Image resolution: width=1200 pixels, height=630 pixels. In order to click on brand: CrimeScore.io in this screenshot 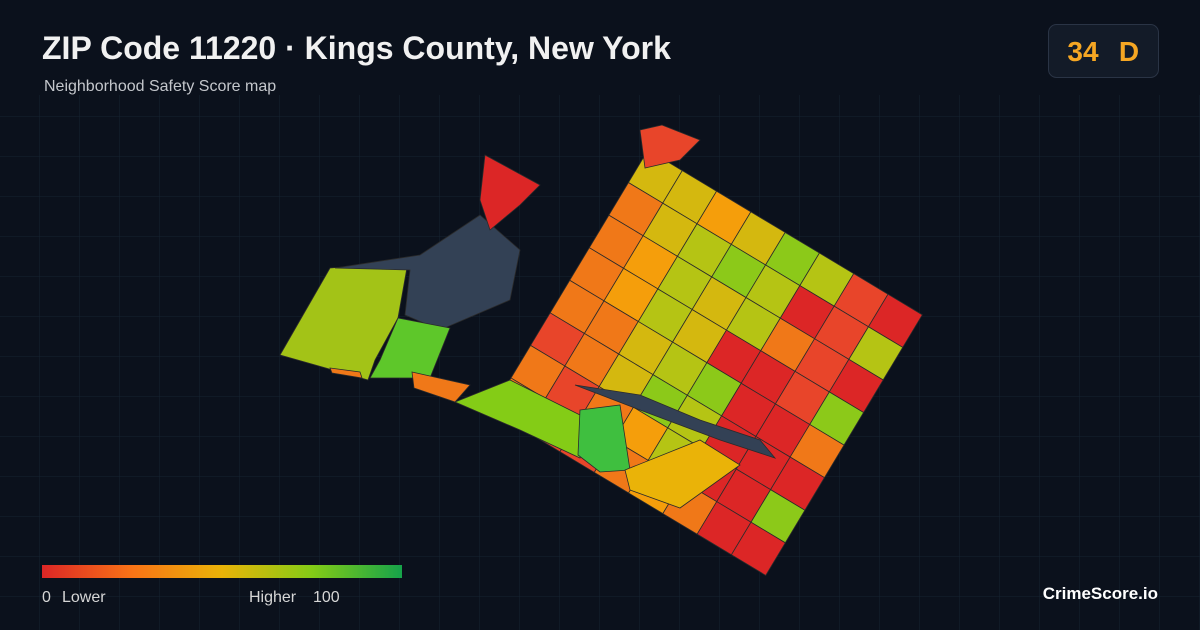, I will do `click(1100, 593)`.